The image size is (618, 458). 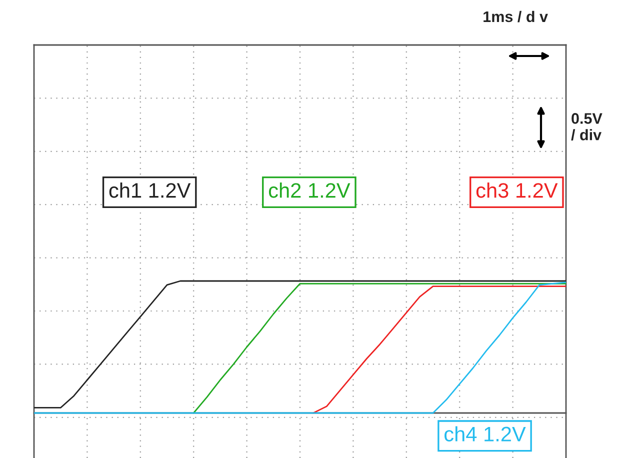 I want to click on text: ch3 1.2V, so click(x=517, y=190).